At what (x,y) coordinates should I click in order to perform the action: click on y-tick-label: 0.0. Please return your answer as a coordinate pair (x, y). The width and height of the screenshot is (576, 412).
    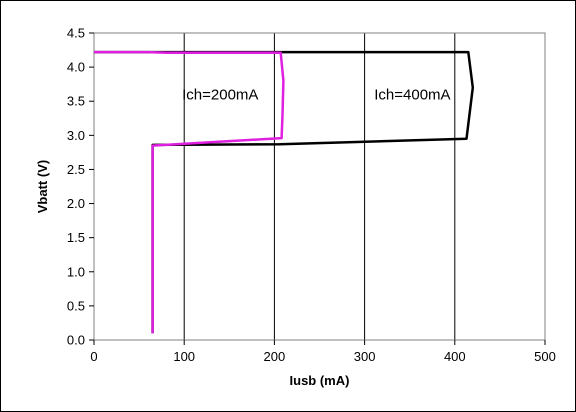
    Looking at the image, I should click on (76, 340).